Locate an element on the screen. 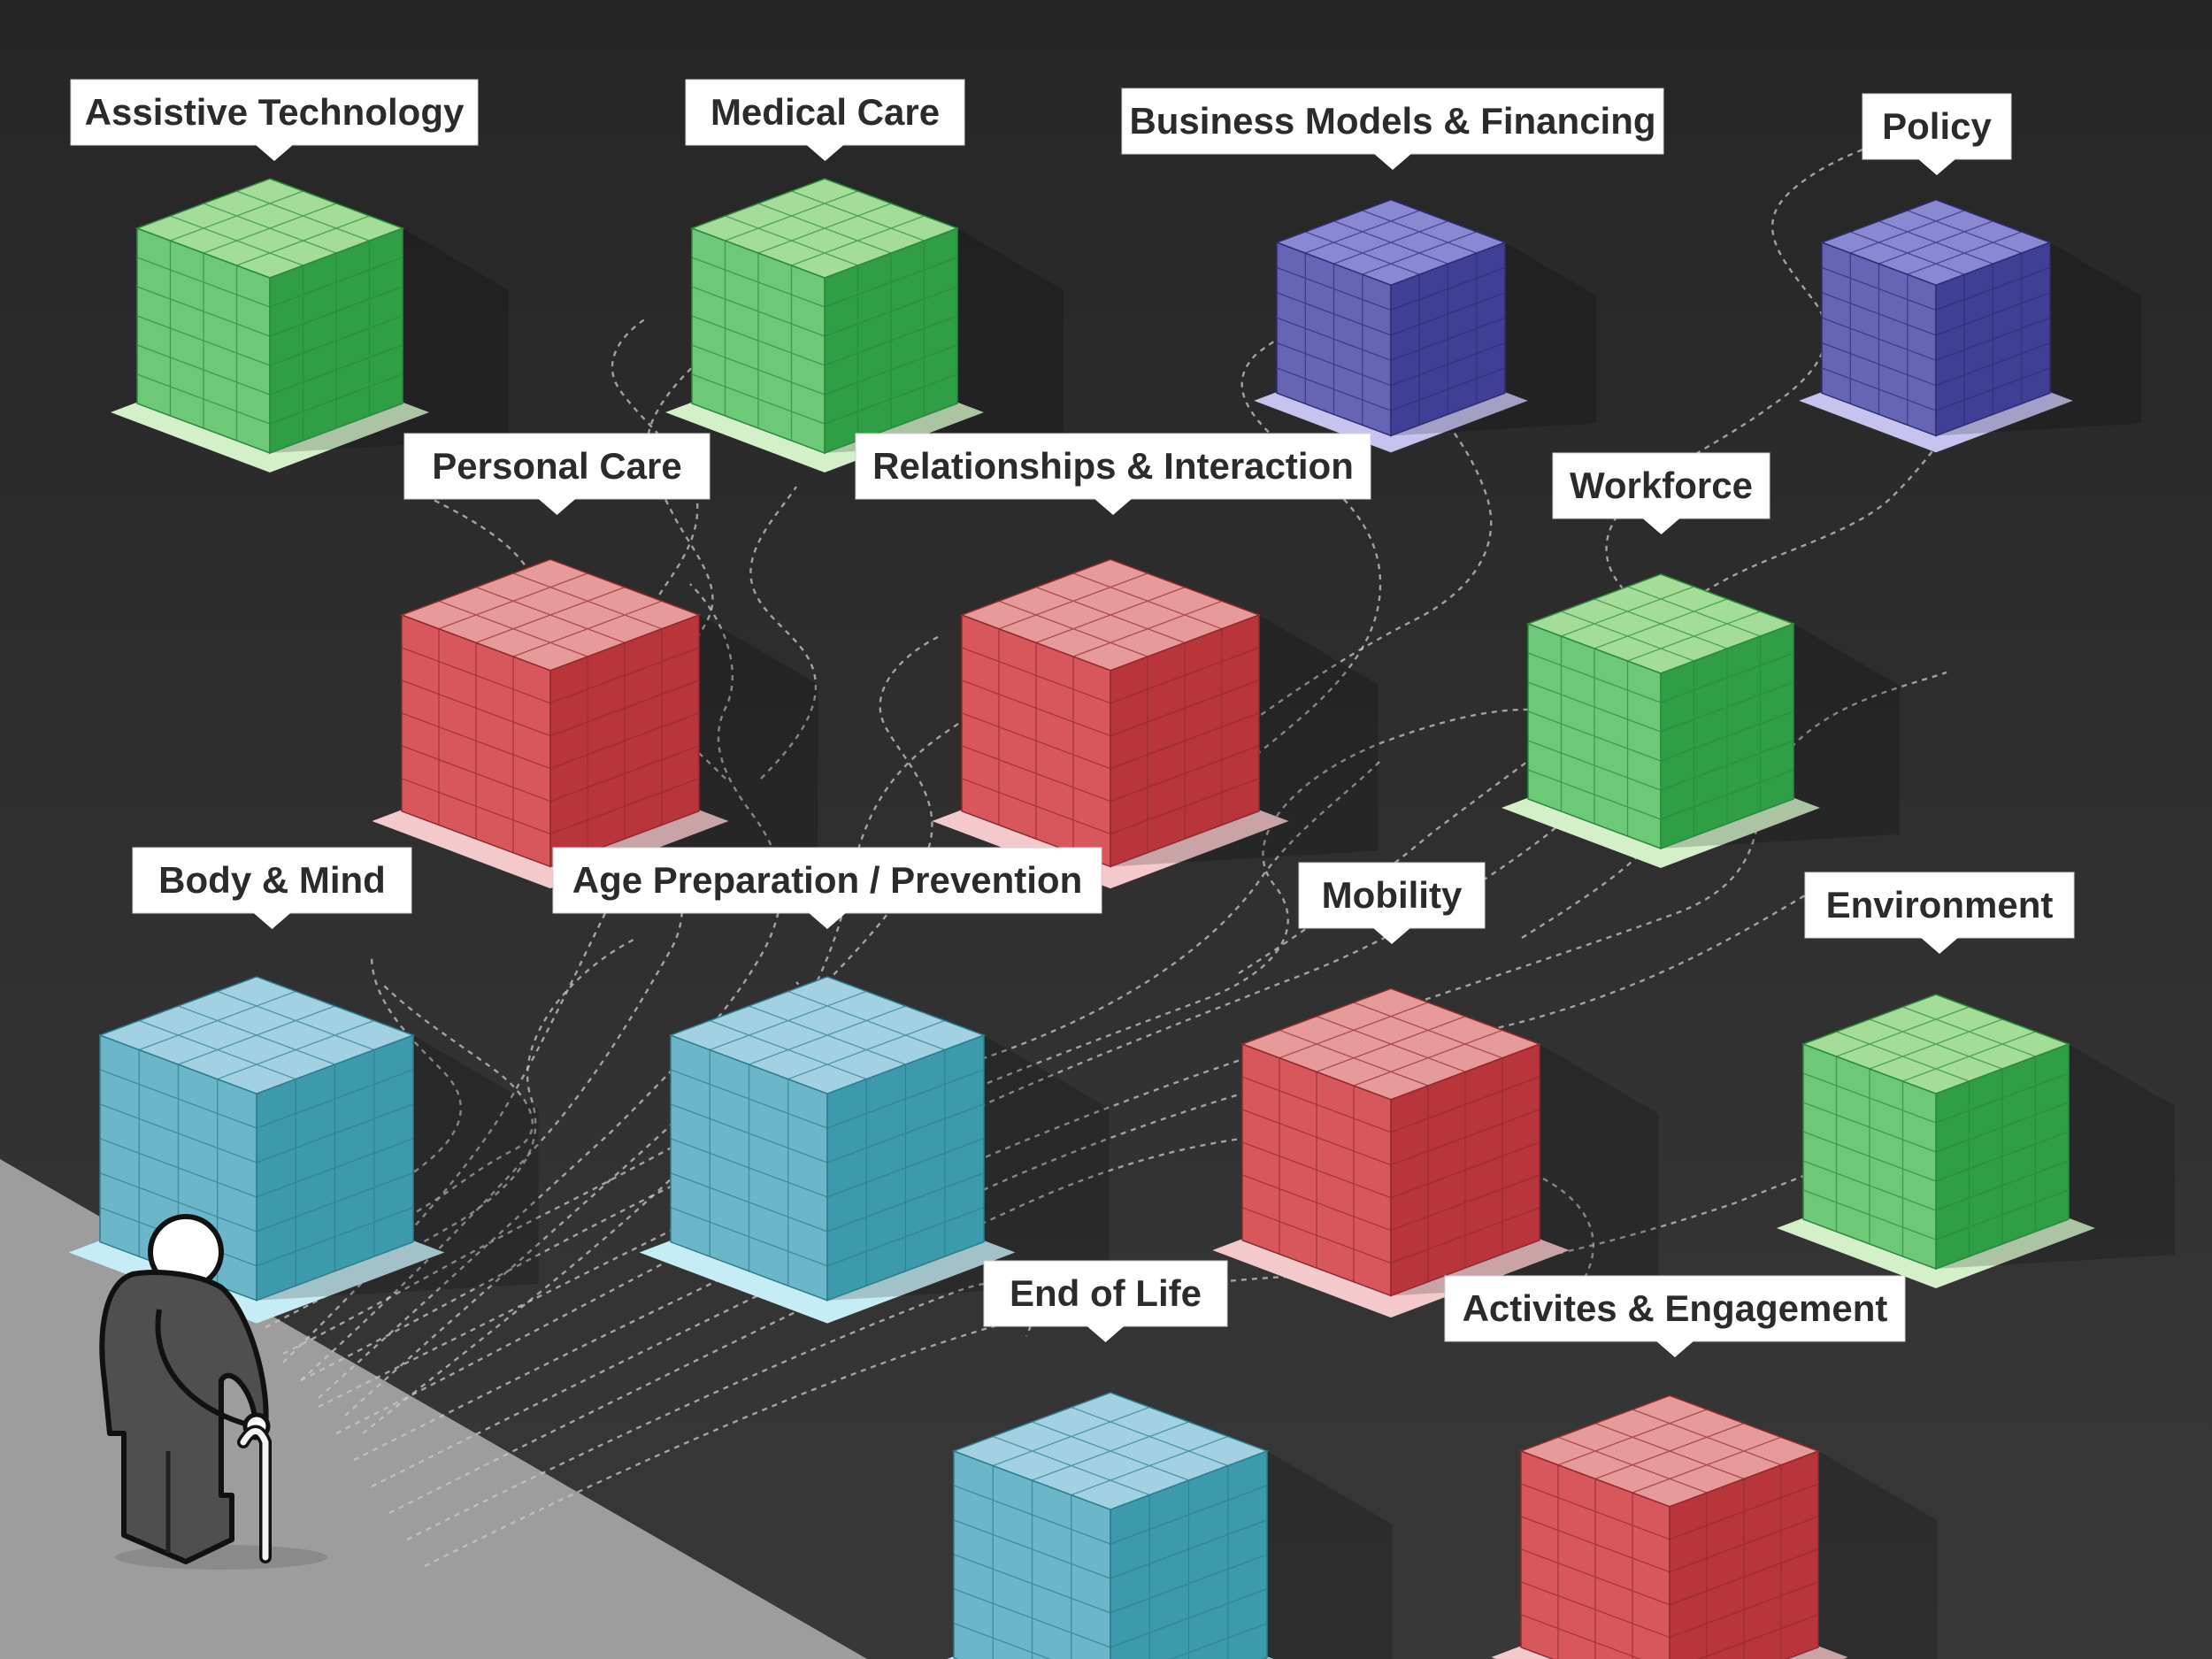 The image size is (2212, 1659). label-text: Relationships & Interaction is located at coordinates (1113, 466).